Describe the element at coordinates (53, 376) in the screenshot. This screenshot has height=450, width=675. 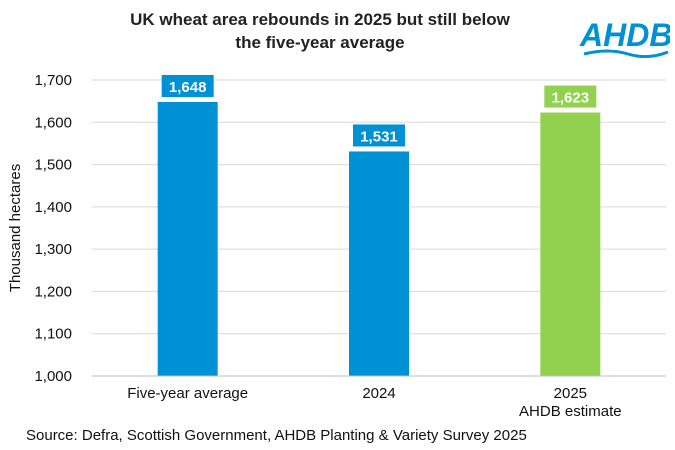
I see `y-tick-label: 1,000` at that location.